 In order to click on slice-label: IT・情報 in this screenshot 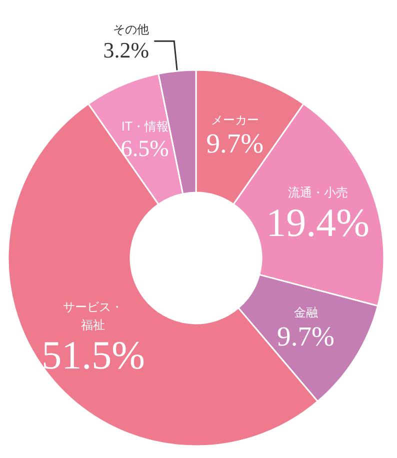, I will do `click(144, 127)`.